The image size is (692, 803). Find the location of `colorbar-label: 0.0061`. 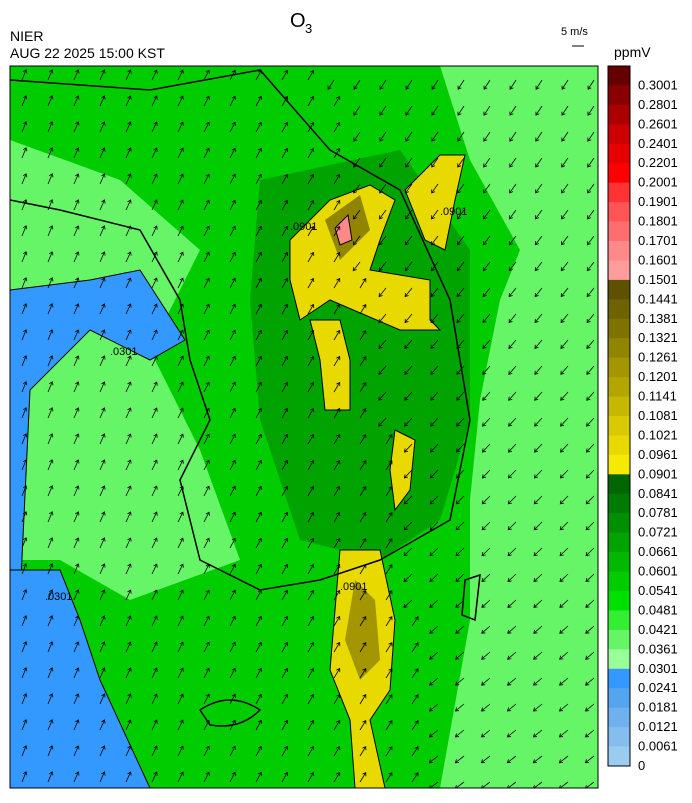

colorbar-label: 0.0061 is located at coordinates (658, 746).